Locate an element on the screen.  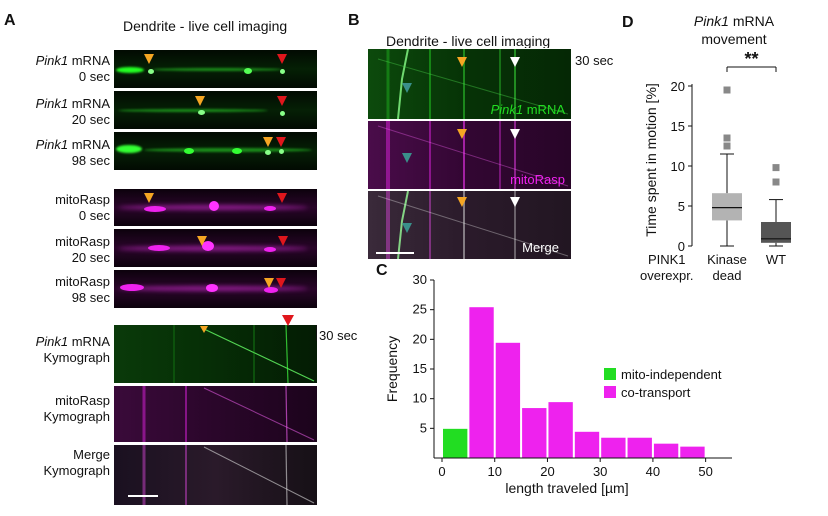
y-axis-title: Frequency is located at coordinates (392, 369).